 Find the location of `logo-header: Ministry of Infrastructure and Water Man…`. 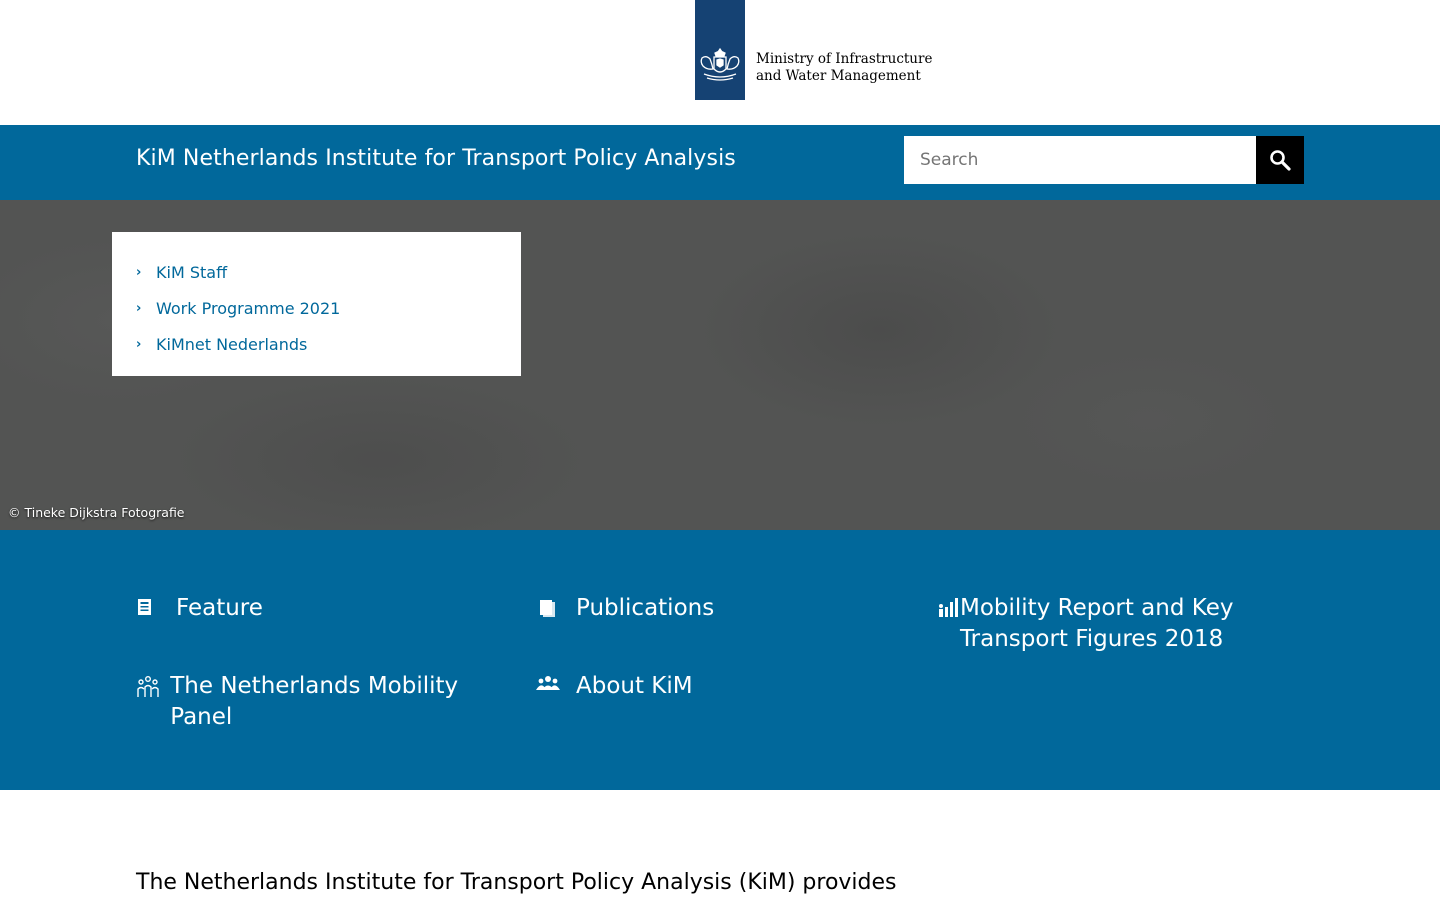

logo-header: Ministry of Infrastructure and Water Man… is located at coordinates (720, 62).